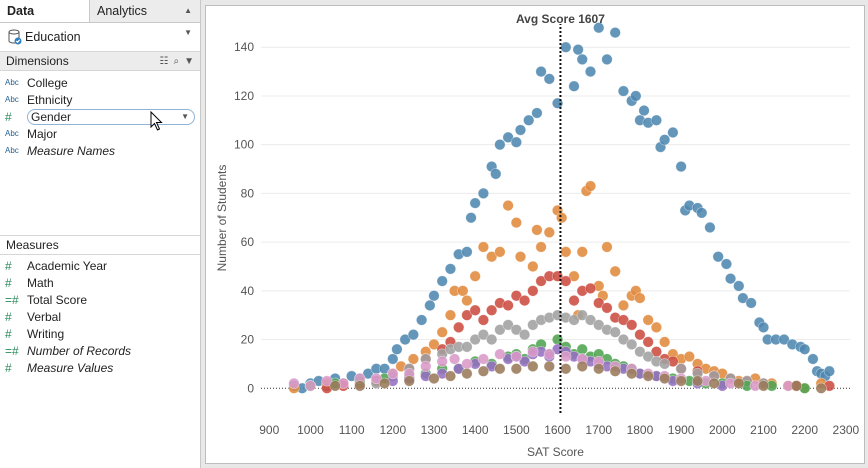 This screenshot has width=868, height=468. Describe the element at coordinates (100, 245) in the screenshot. I see `measures-header: Measures` at that location.